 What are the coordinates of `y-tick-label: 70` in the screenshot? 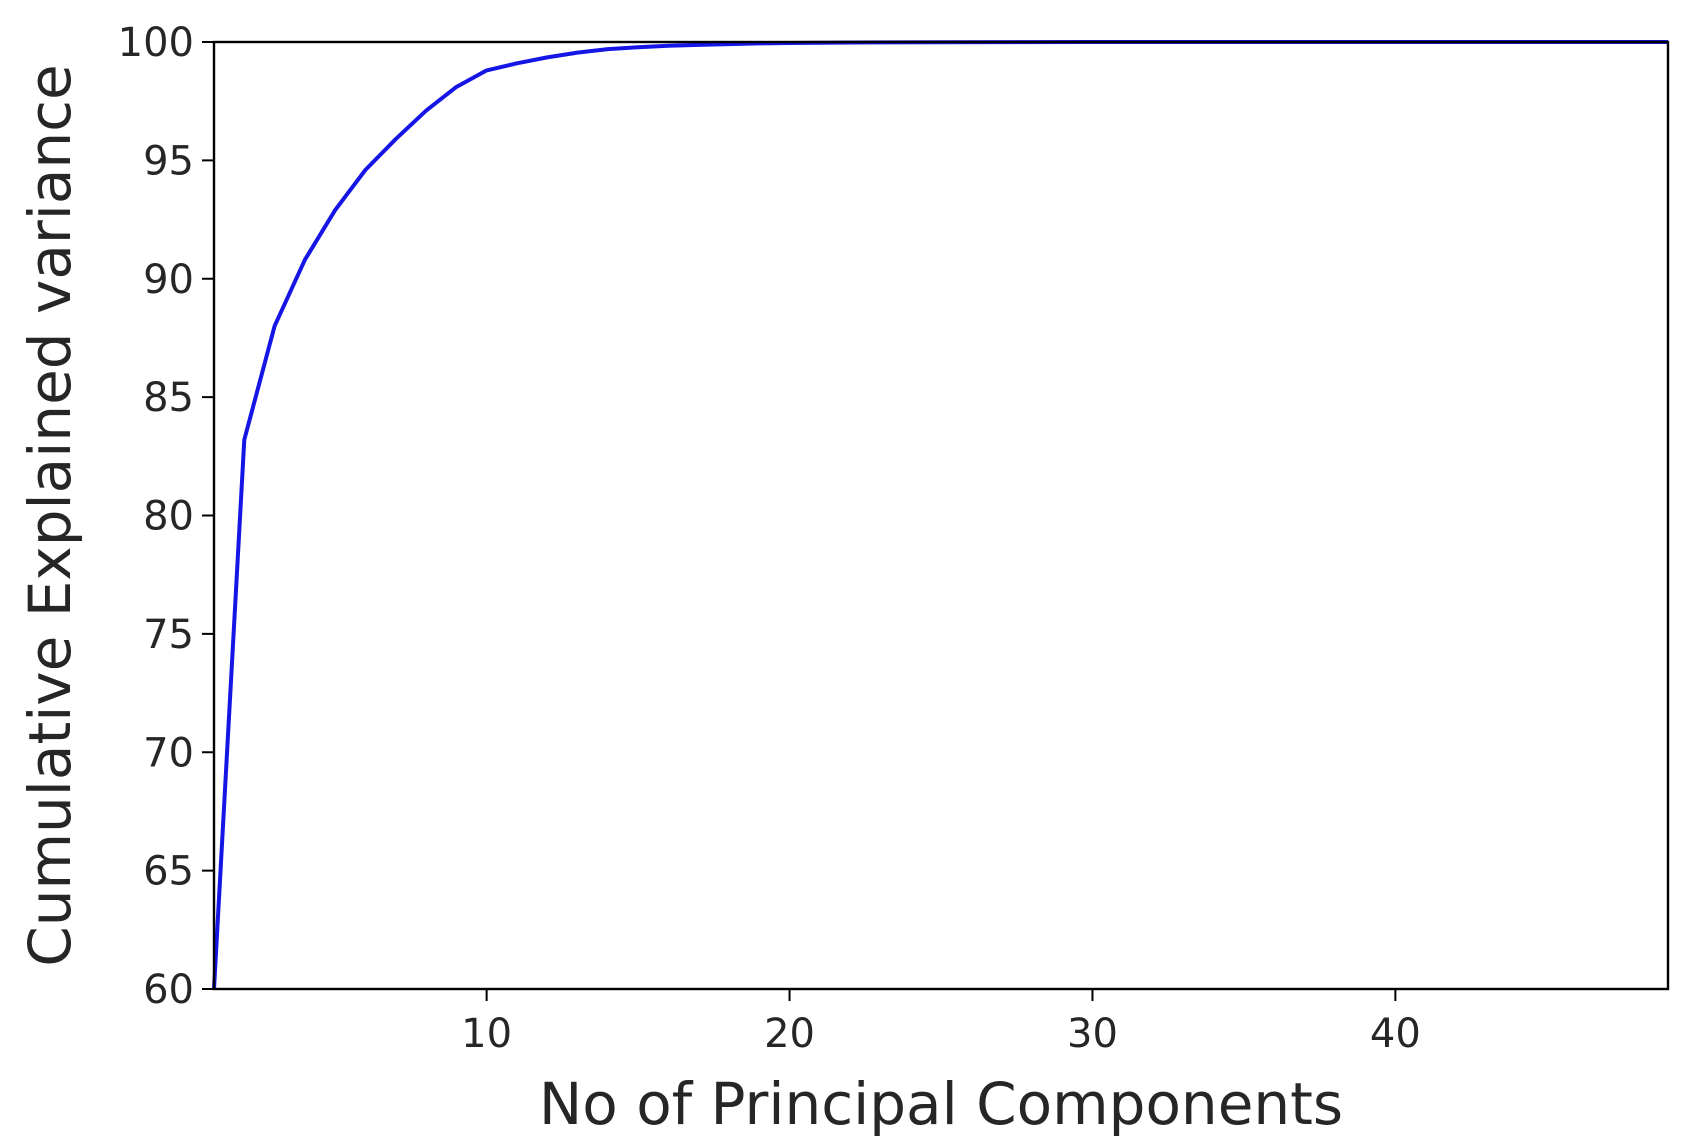 It's located at (168, 753).